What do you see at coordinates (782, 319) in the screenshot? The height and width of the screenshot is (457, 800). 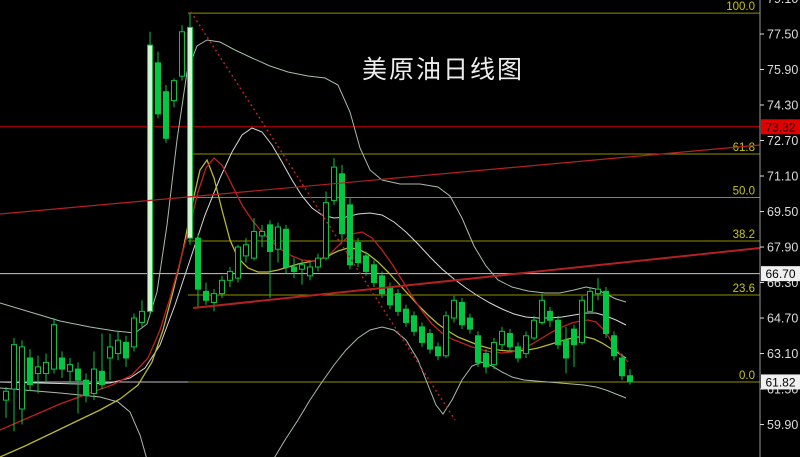 I see `axis-tick-label: 64.70` at bounding box center [782, 319].